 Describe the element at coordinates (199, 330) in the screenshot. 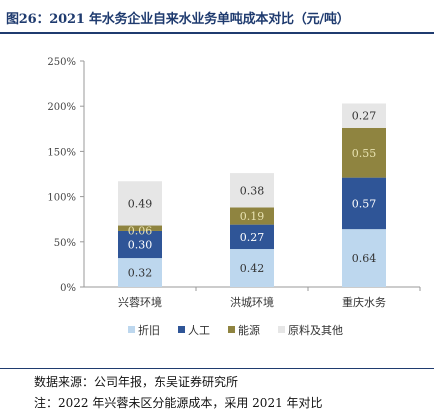

I see `legend-label: 人工` at that location.